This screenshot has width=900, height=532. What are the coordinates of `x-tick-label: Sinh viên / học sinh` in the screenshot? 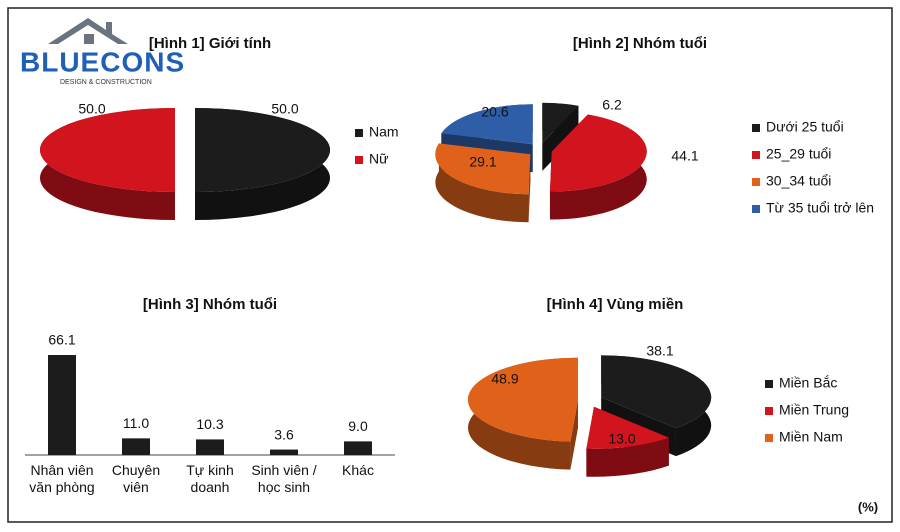 It's located at (283, 478).